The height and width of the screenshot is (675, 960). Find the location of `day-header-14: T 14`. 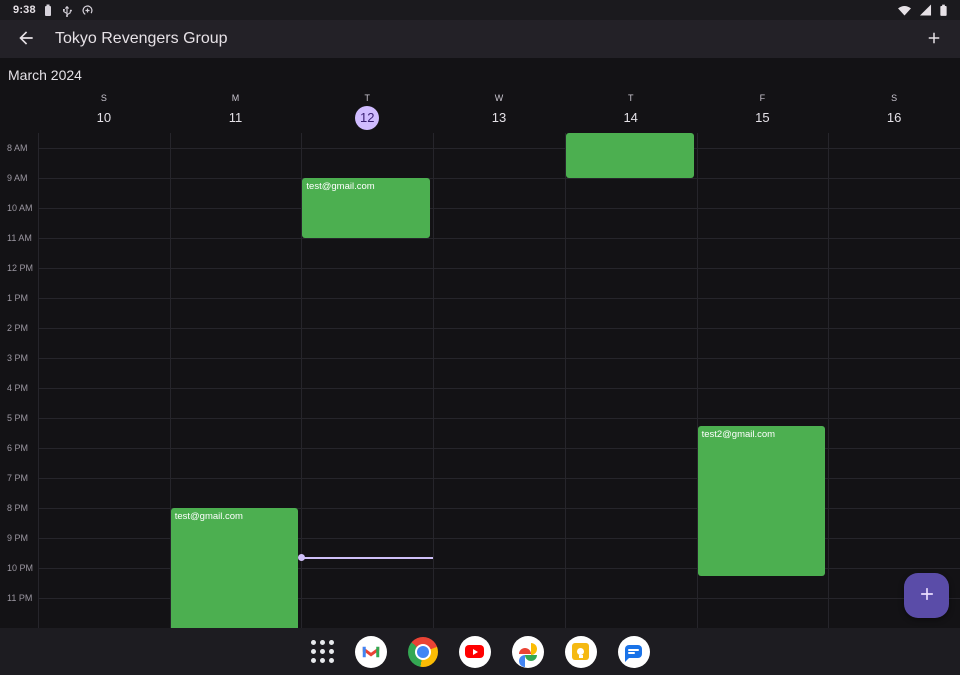

day-header-14: T 14 is located at coordinates (631, 110).